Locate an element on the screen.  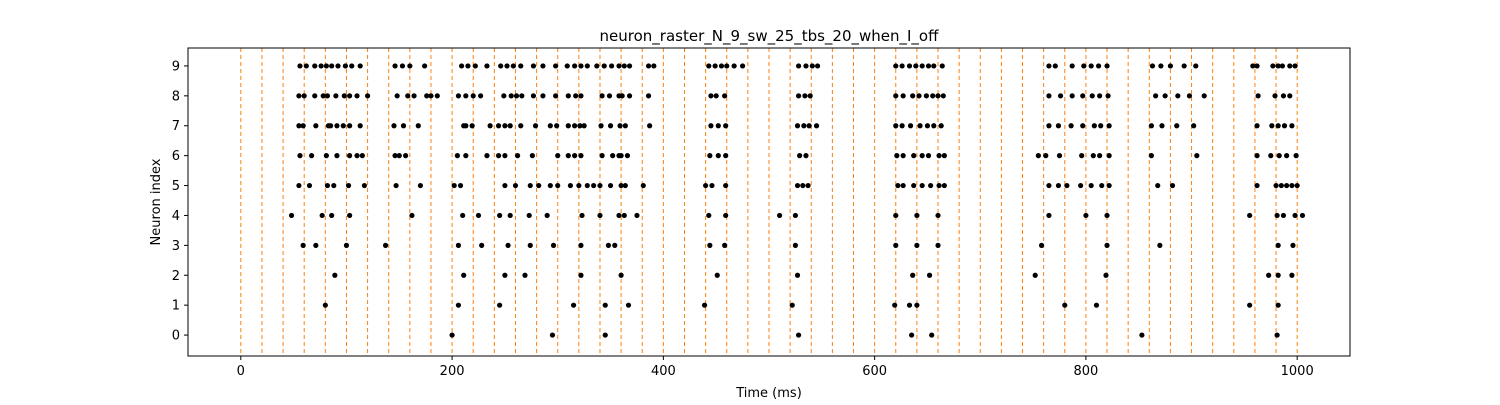
y-tick-label: 1 is located at coordinates (176, 306).